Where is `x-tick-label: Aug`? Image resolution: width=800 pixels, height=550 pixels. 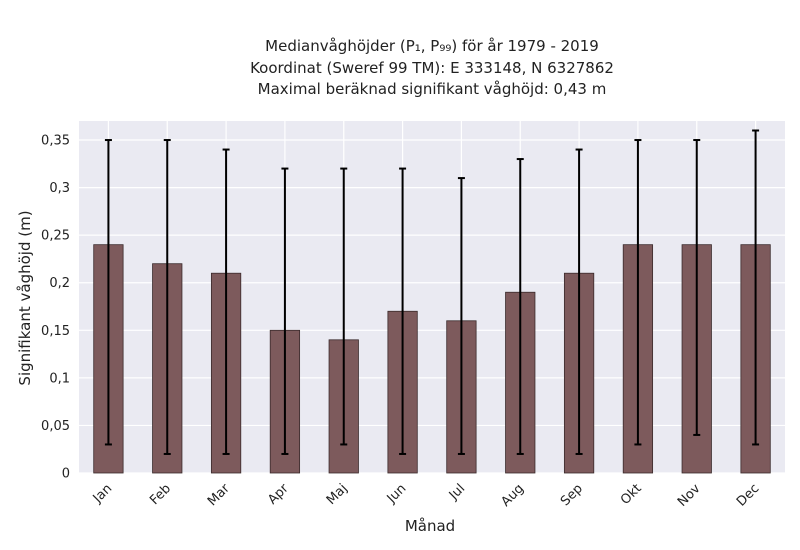 x-tick-label: Aug is located at coordinates (513, 495).